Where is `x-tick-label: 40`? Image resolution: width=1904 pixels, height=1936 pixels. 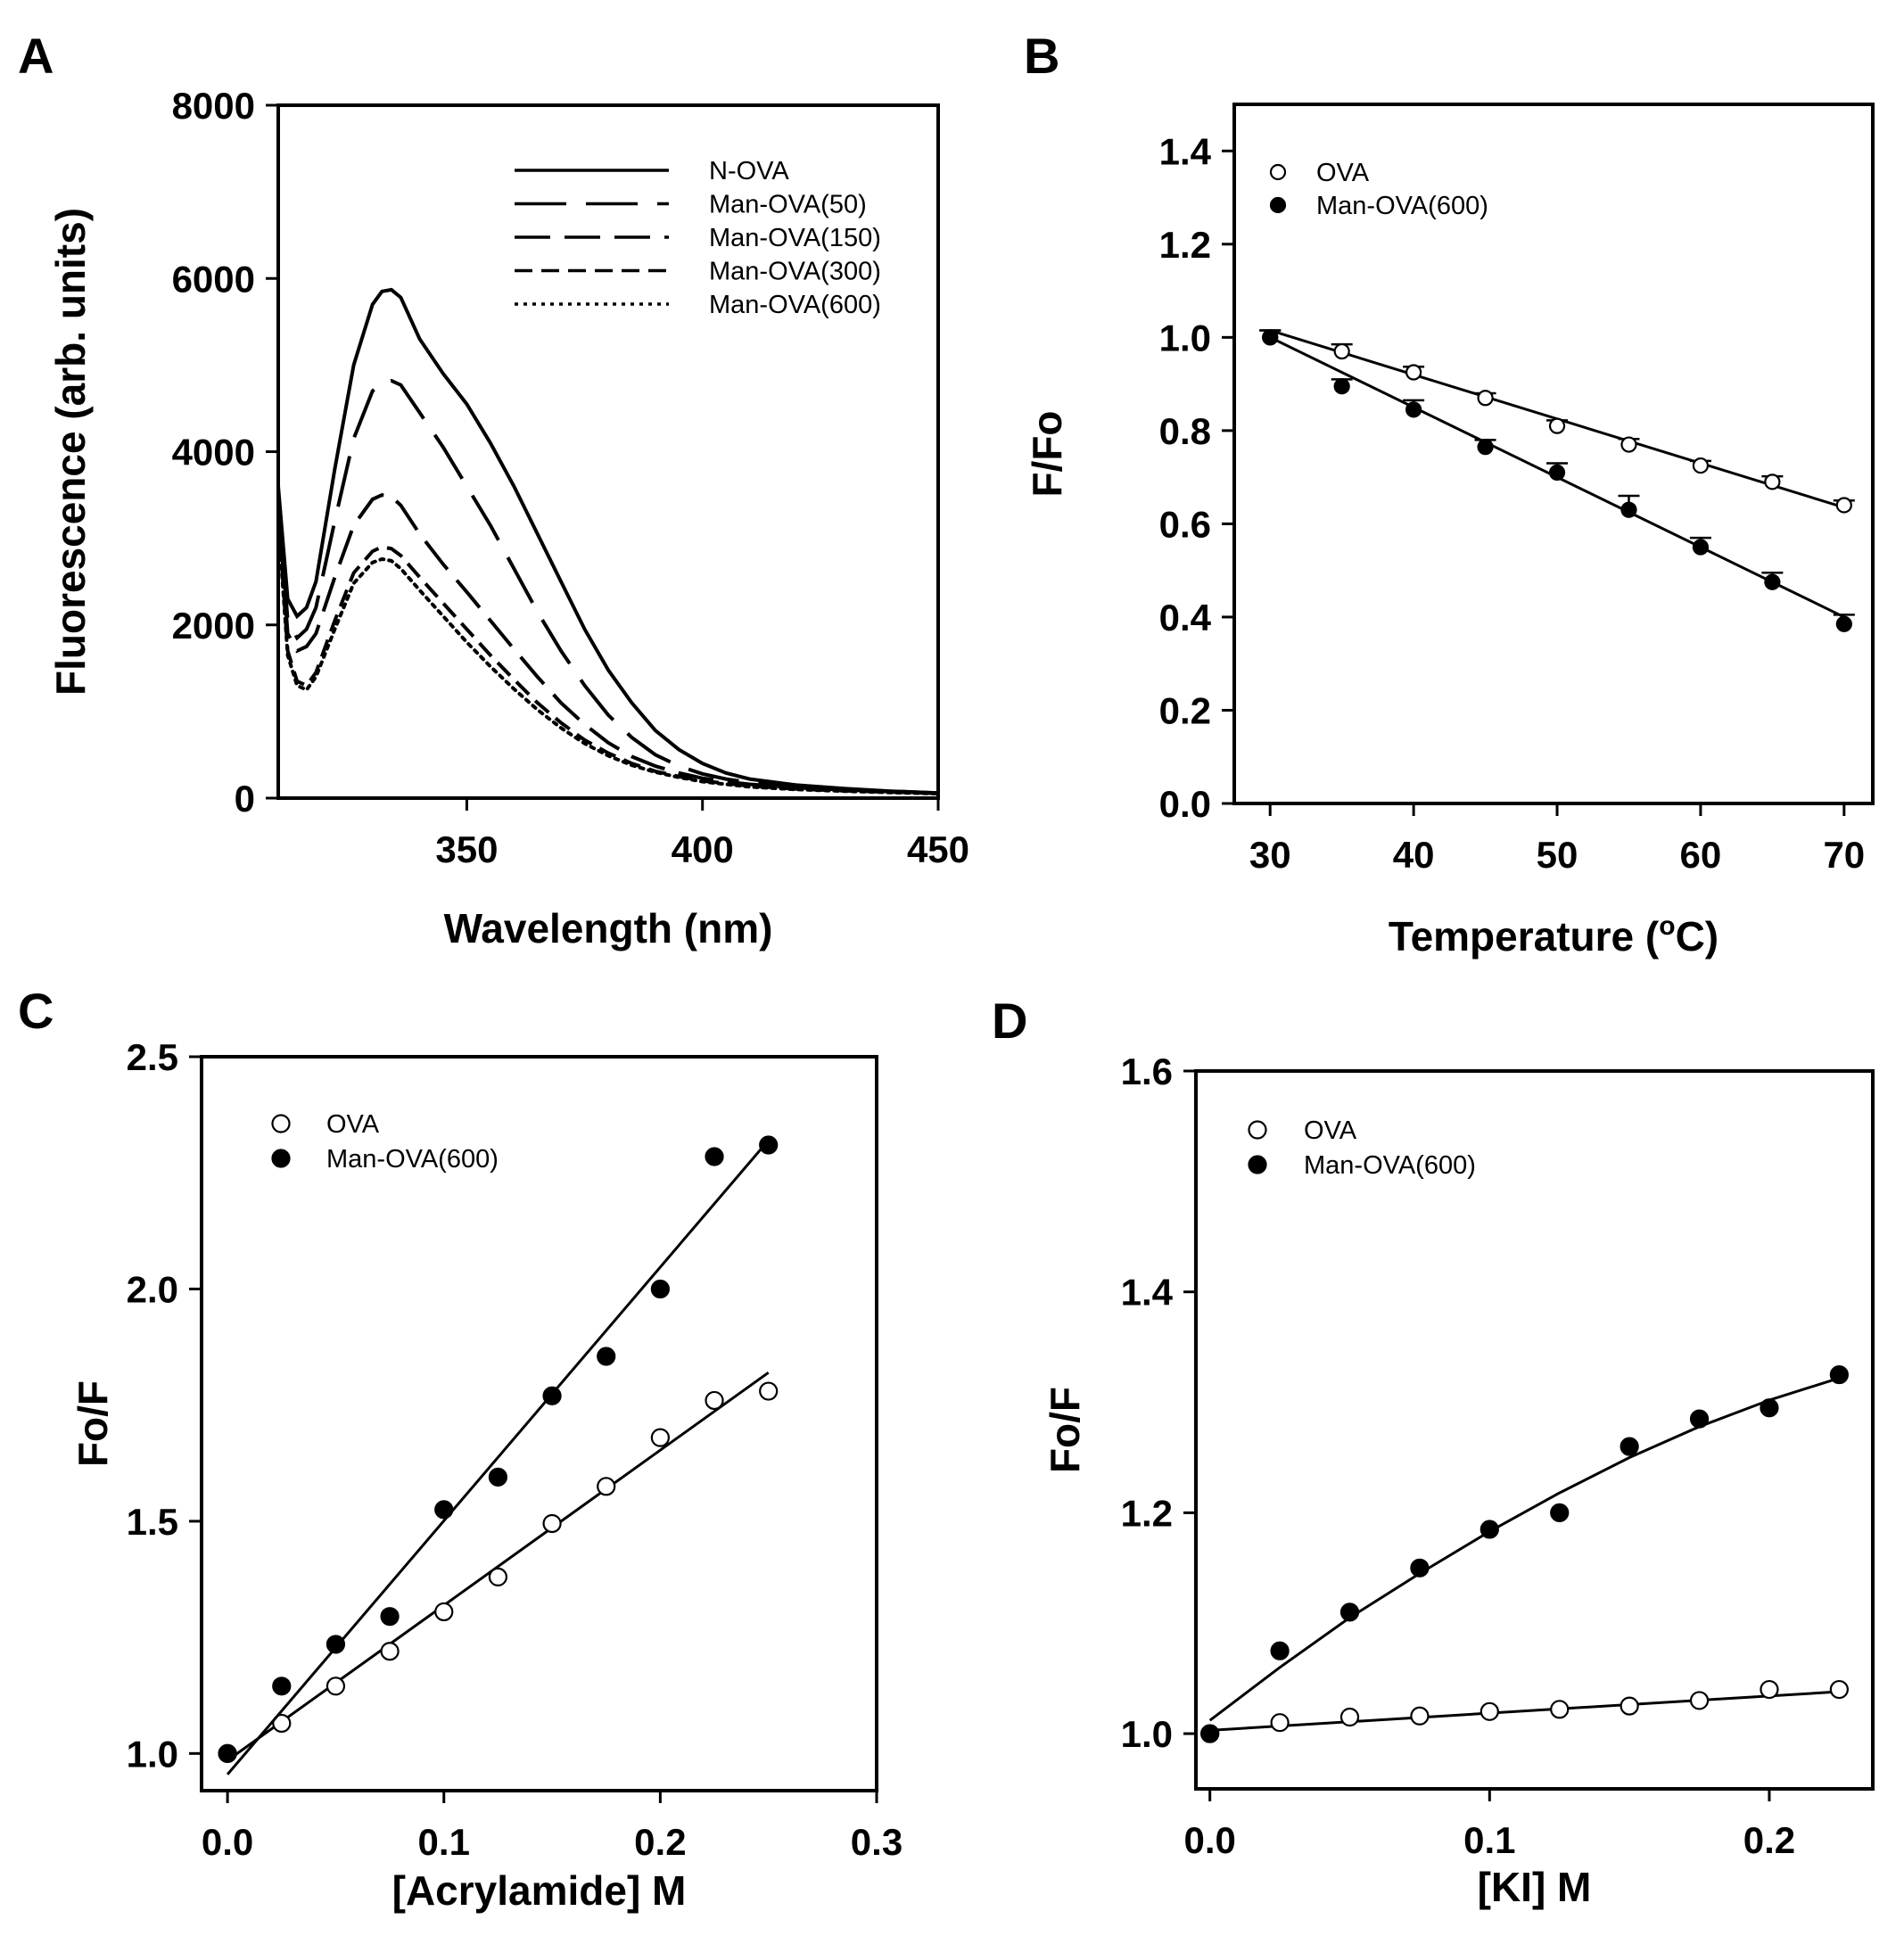 x-tick-label: 40 is located at coordinates (1414, 855).